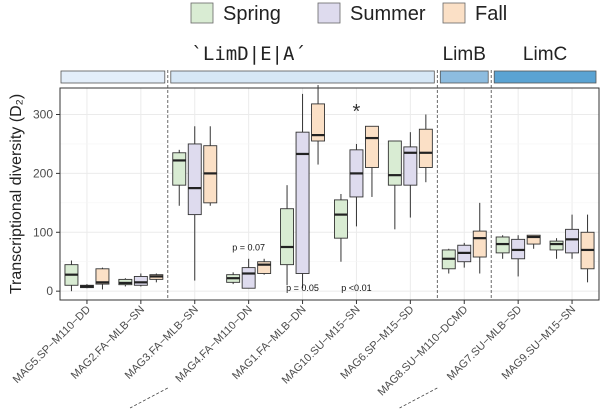 This screenshot has height=418, width=602. Describe the element at coordinates (423, 351) in the screenshot. I see `x-tick-label: MAG8.SU−M110−DCMD` at that location.